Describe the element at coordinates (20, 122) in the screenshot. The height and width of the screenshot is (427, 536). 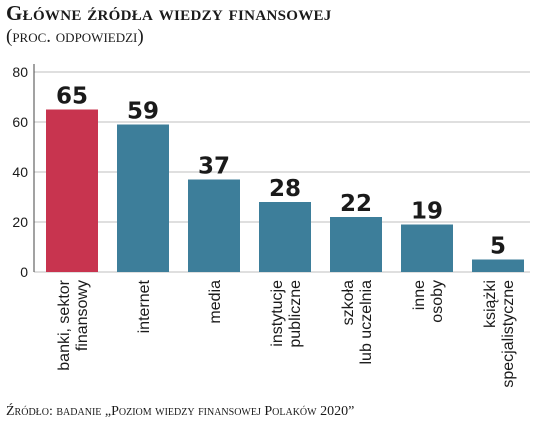
I see `y-tick-label: 60` at that location.